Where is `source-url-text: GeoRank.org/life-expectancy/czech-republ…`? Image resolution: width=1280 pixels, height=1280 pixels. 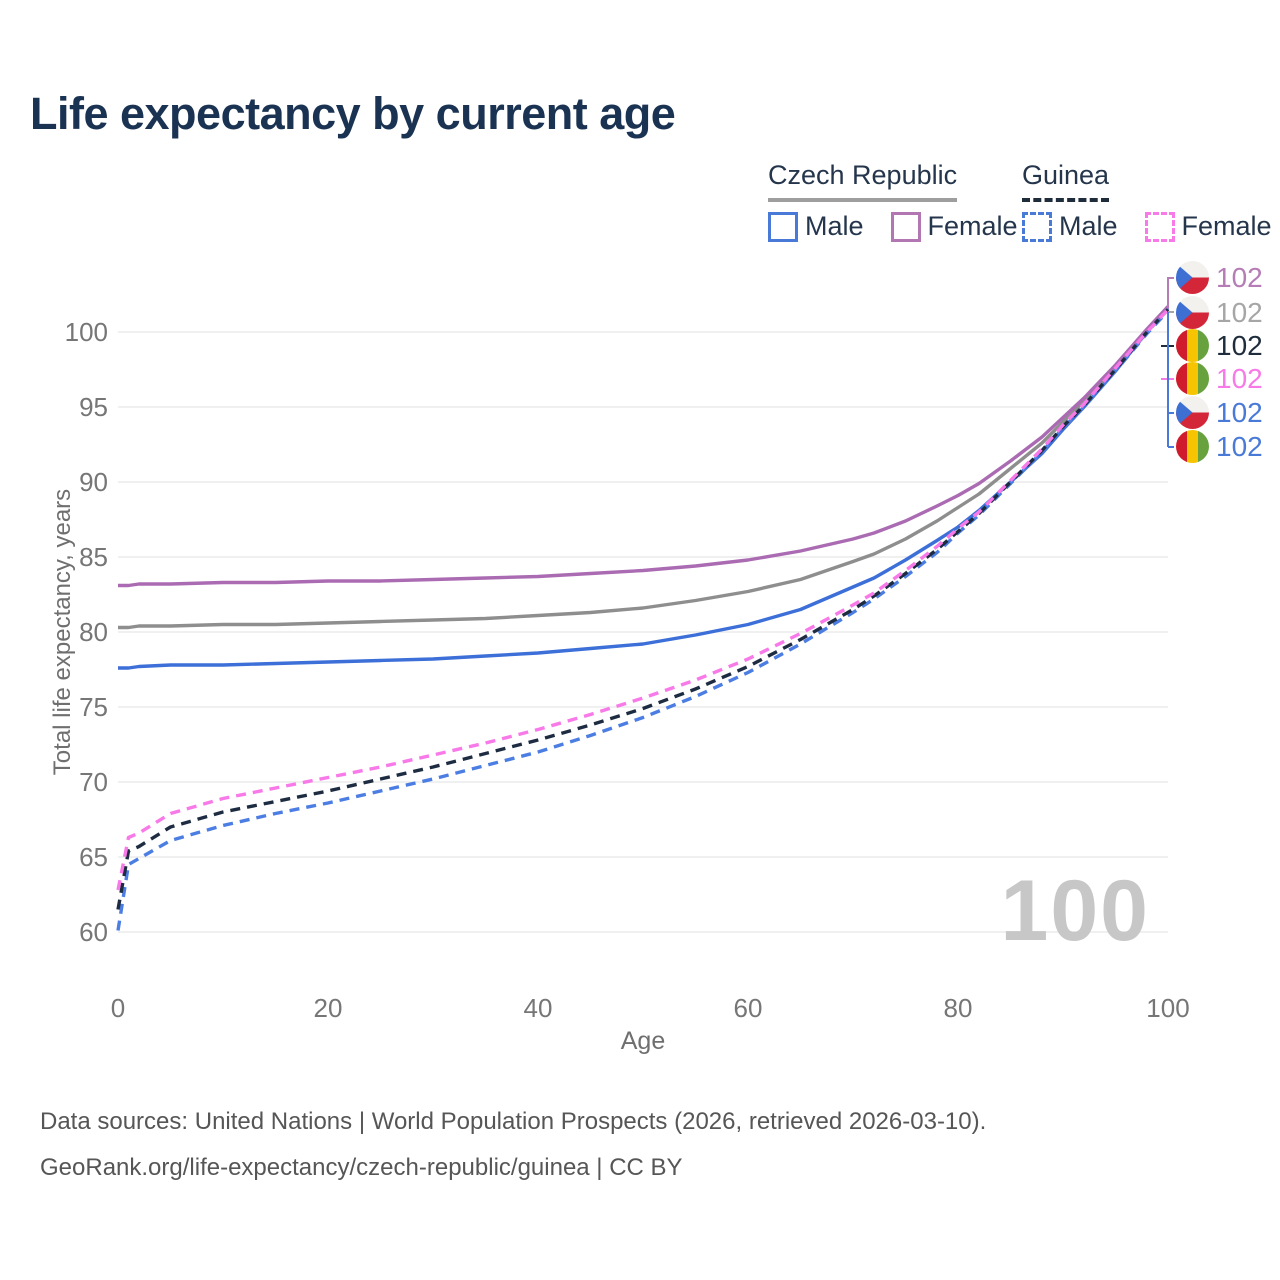
source-url-text: GeoRank.org/life-expectancy/czech-republ… is located at coordinates (361, 1168).